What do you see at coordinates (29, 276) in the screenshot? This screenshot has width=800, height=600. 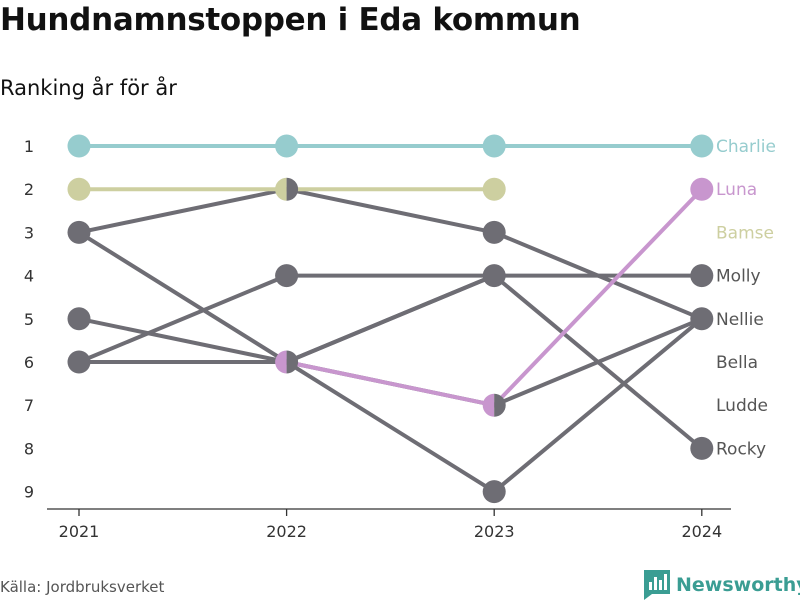 I see `y-tick-label: 4` at bounding box center [29, 276].